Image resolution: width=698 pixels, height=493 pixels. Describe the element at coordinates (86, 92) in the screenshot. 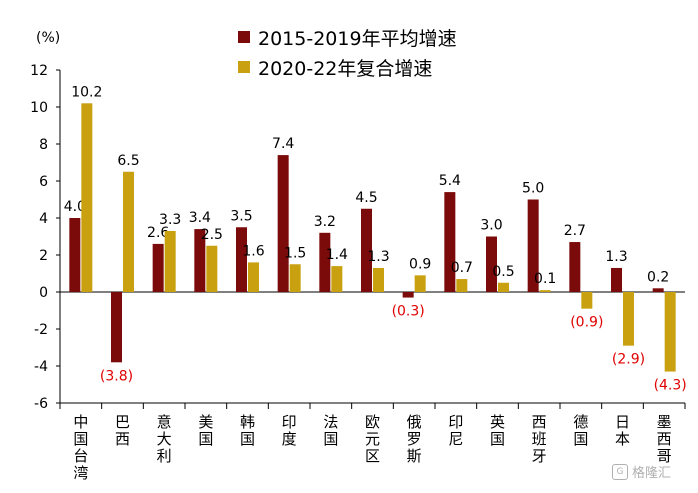

I see `data-label-s2-0: 10.2` at that location.